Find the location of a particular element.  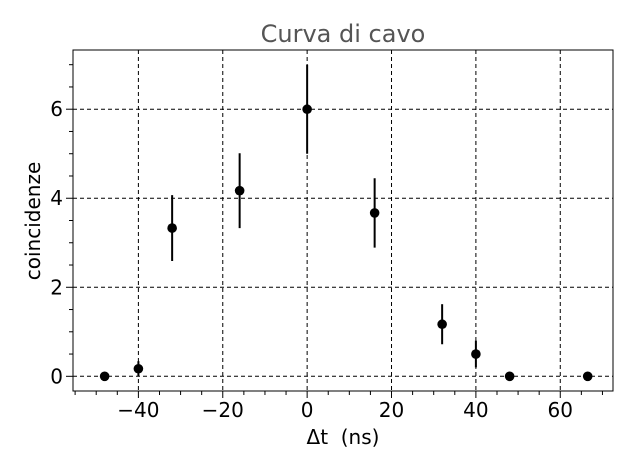

x-tick-label: 40 is located at coordinates (475, 410).